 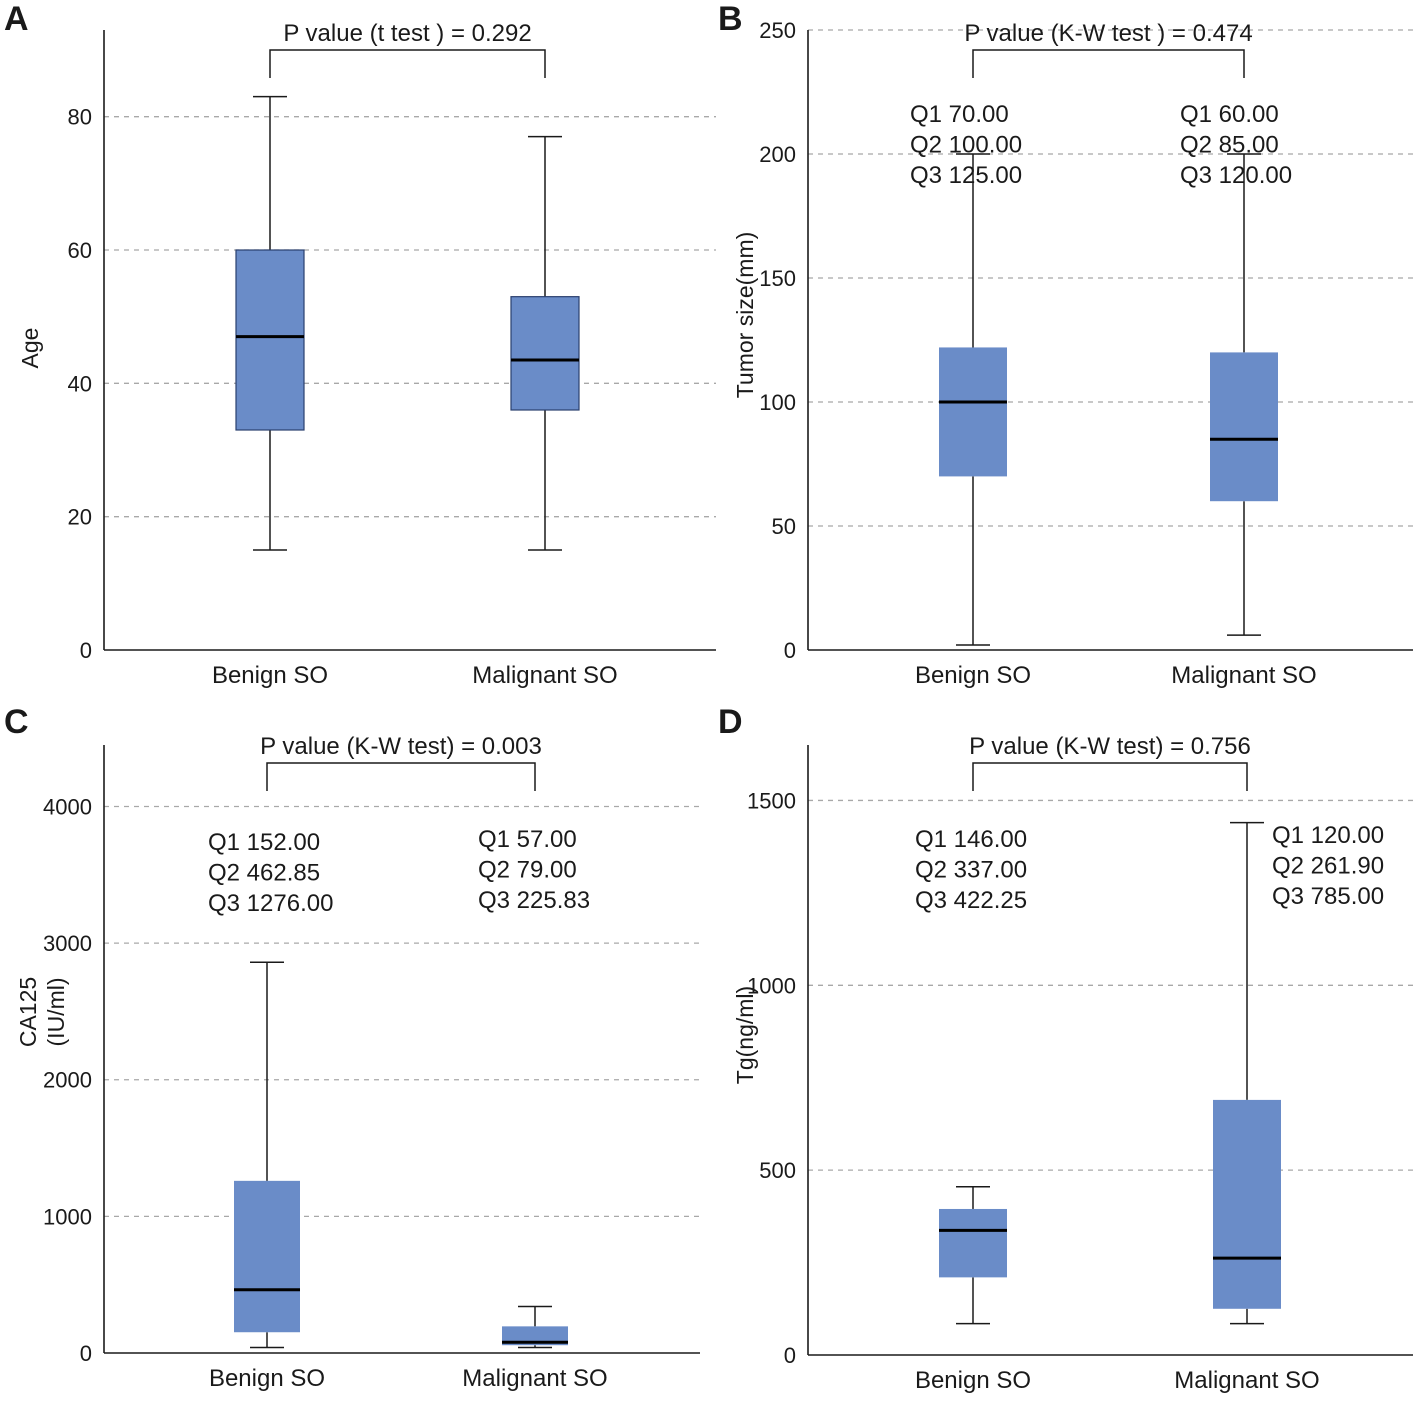 I want to click on panel-b-box-1-quartile-label-1: Q2 85.00, so click(x=1229, y=145).